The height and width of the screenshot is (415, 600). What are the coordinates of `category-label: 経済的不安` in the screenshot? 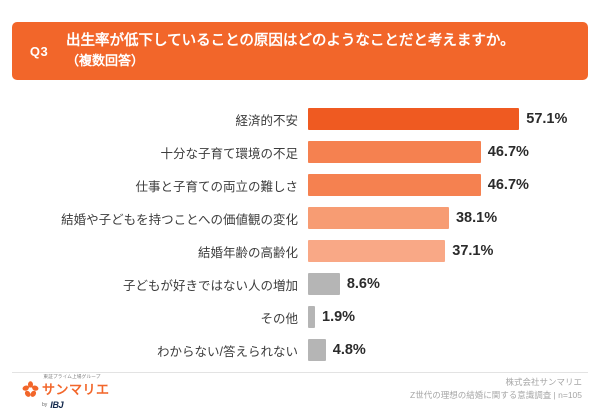 It's located at (266, 120).